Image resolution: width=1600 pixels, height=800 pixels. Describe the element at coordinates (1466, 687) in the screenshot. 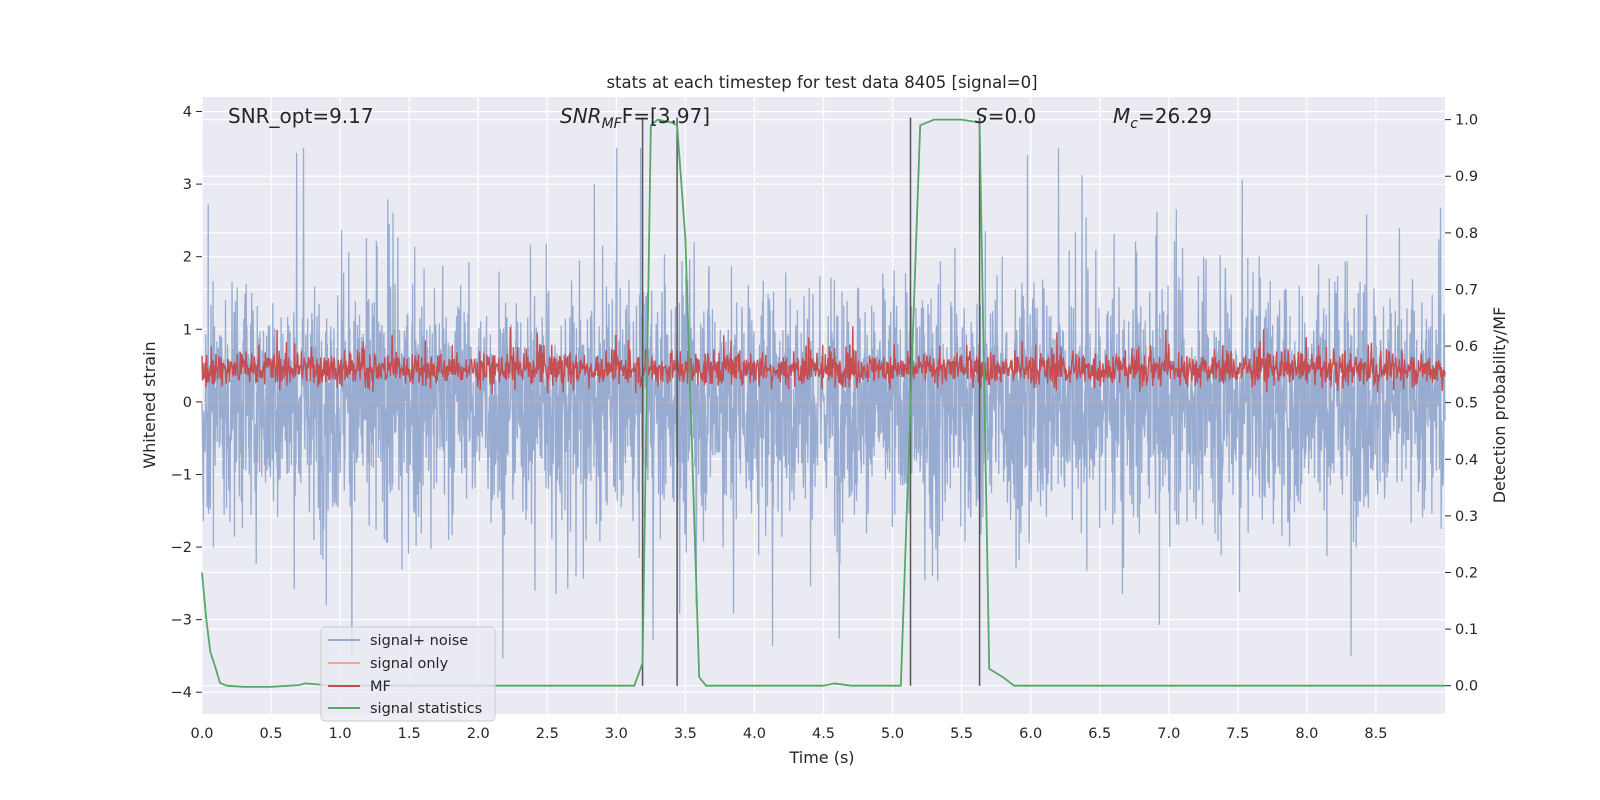

I see `y2-tick-label: 0.0` at that location.